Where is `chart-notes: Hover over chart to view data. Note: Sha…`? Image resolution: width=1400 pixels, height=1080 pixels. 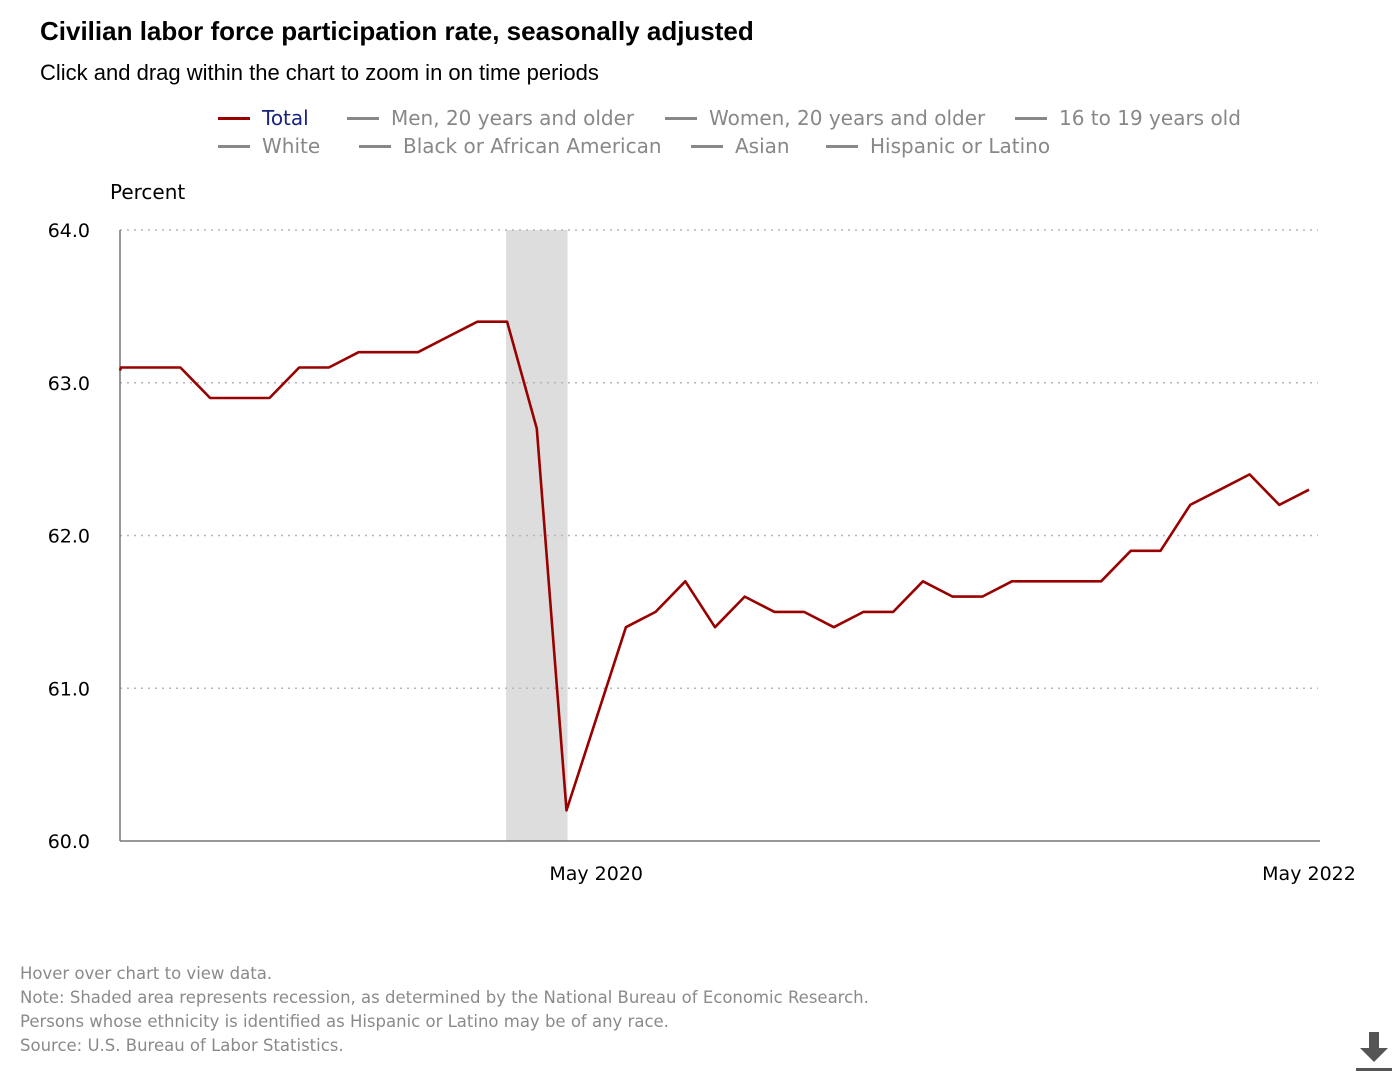
chart-notes: Hover over chart to view data. Note: Sha… is located at coordinates (444, 1010).